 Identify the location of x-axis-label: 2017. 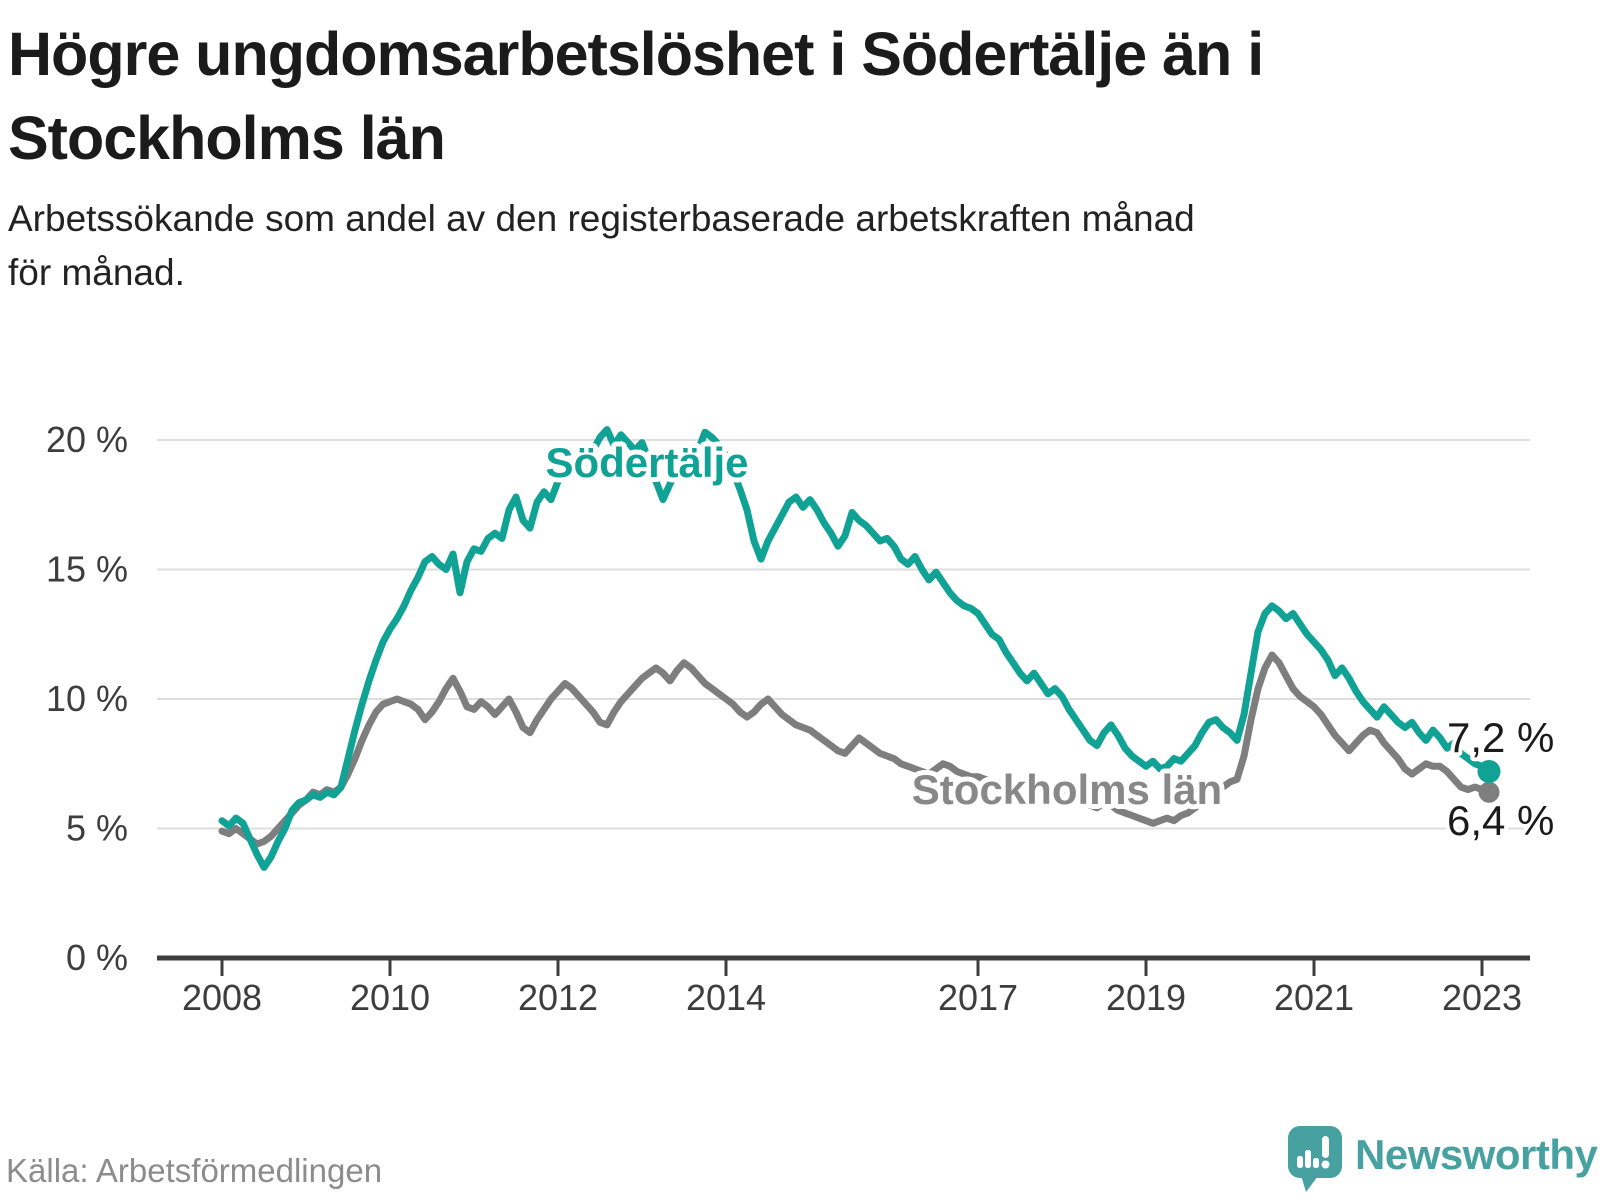
(978, 997).